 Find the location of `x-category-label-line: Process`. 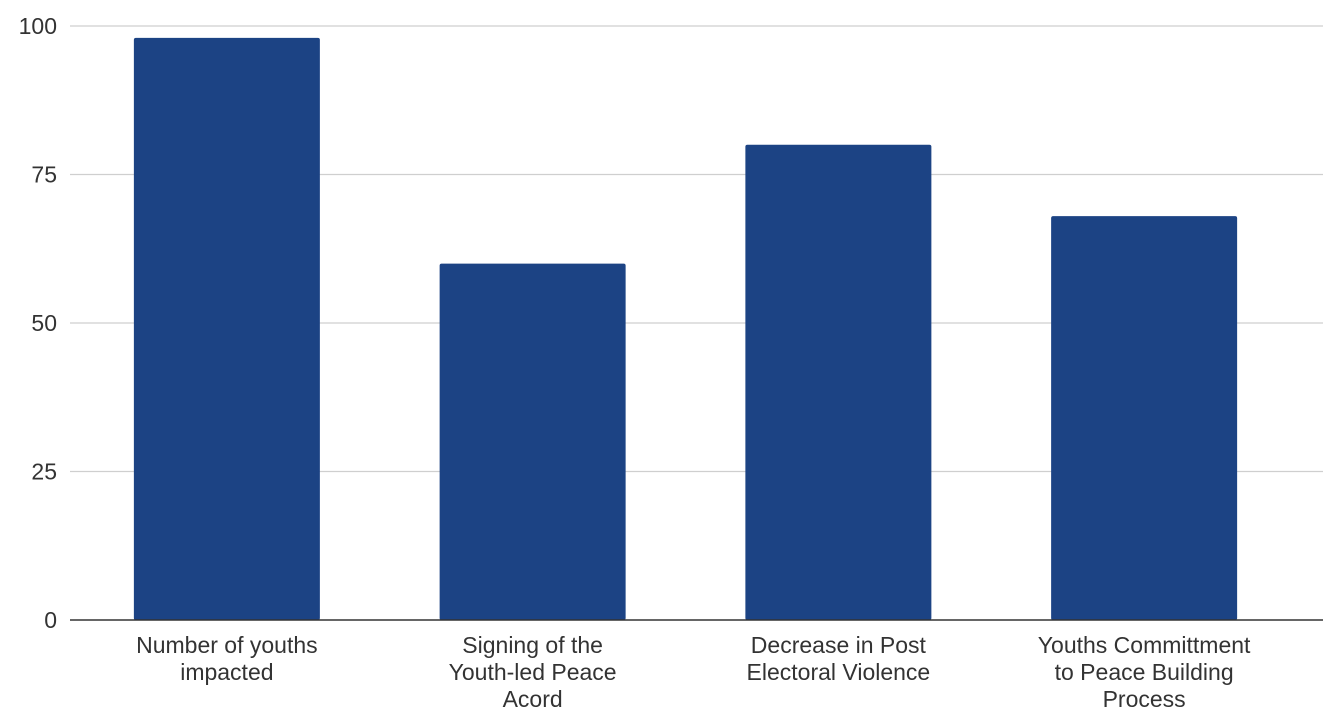

x-category-label-line: Process is located at coordinates (1144, 698).